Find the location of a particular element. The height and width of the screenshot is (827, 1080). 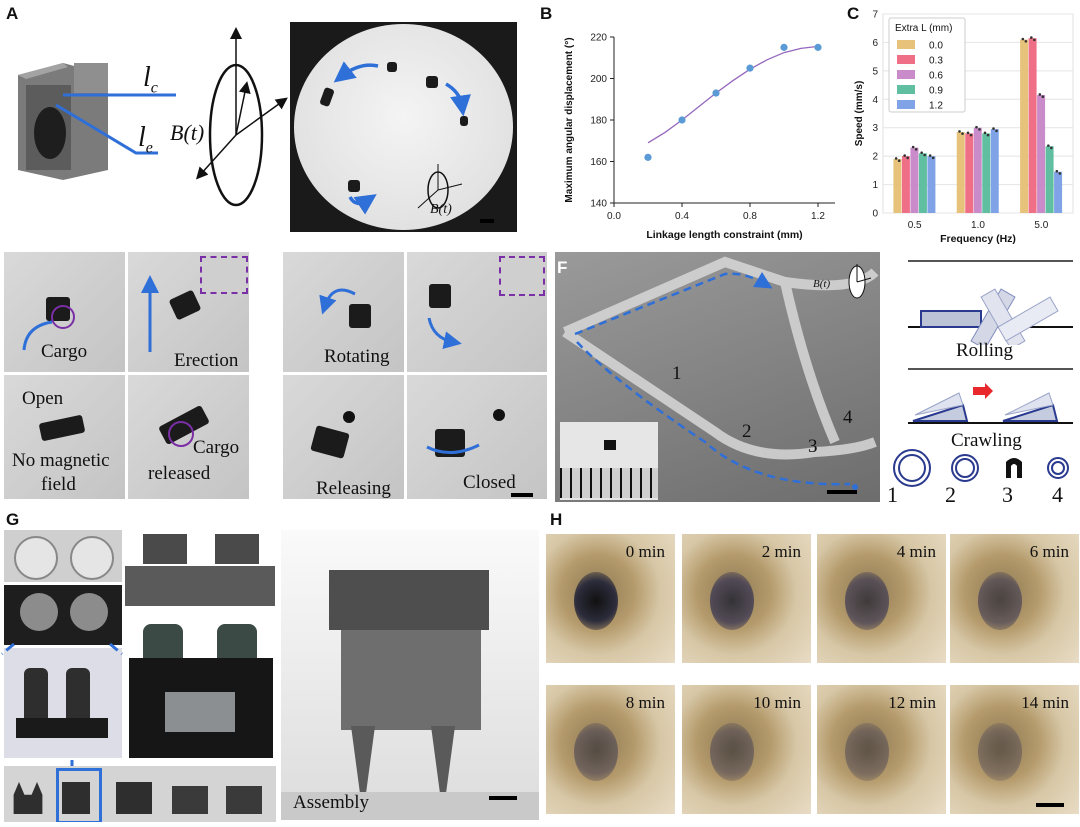

label-releasing: Releasing is located at coordinates (353, 488).